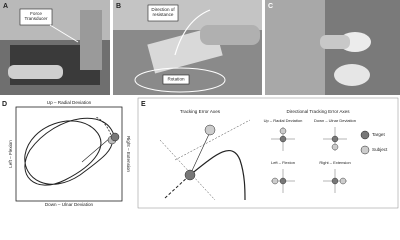 This screenshot has height=240, width=400. Describe the element at coordinates (352, 75) in the screenshot. I see `photo-handle` at that location.